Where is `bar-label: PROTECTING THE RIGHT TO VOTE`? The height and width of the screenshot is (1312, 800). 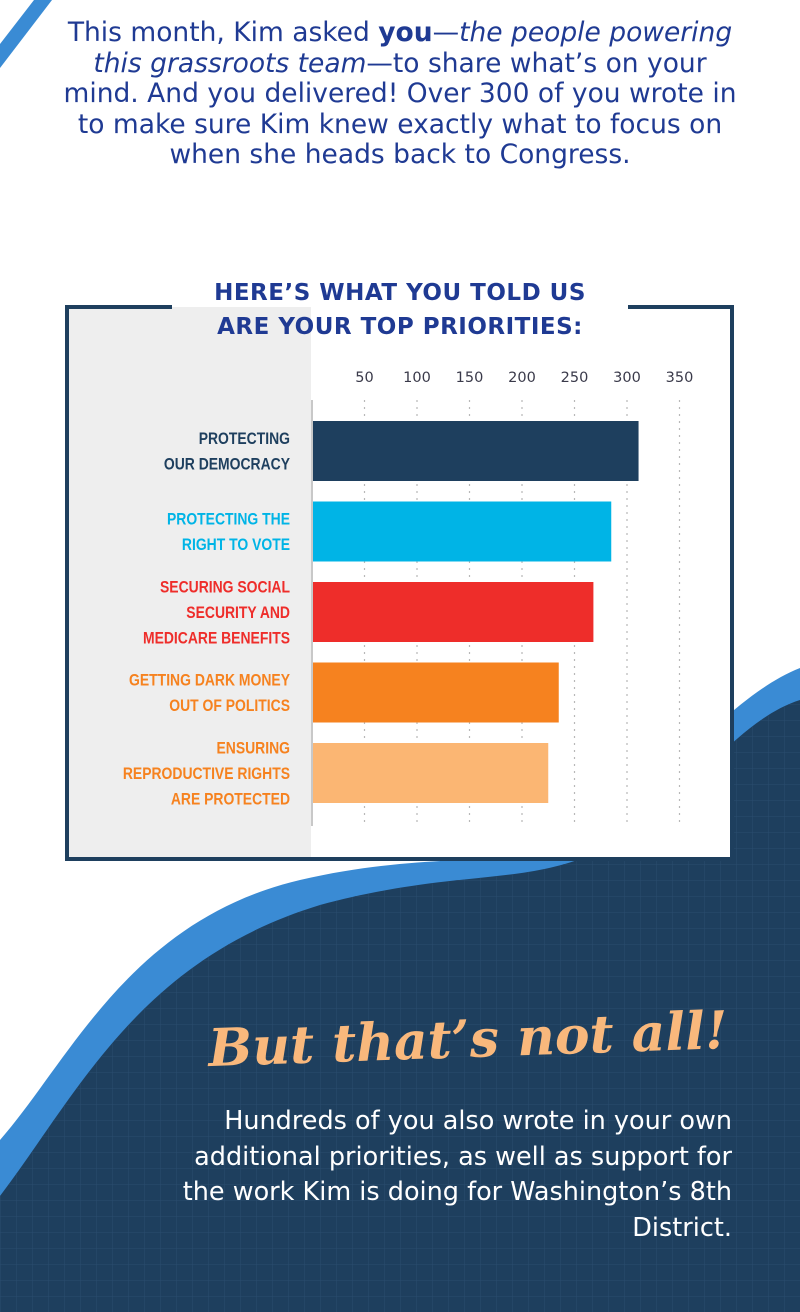
bar-label: PROTECTING THE RIGHT TO VOTE is located at coordinates (228, 533).